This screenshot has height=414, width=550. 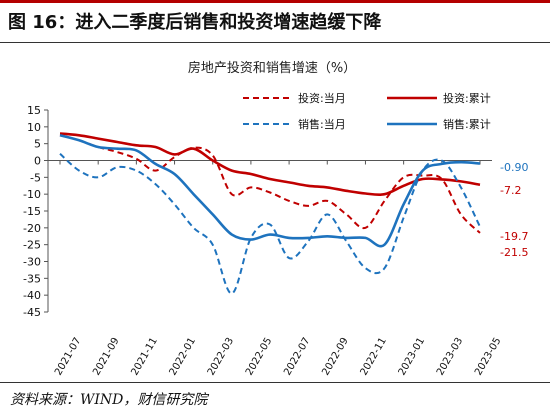 I want to click on x-tick-label: 2022-11, so click(x=374, y=357).